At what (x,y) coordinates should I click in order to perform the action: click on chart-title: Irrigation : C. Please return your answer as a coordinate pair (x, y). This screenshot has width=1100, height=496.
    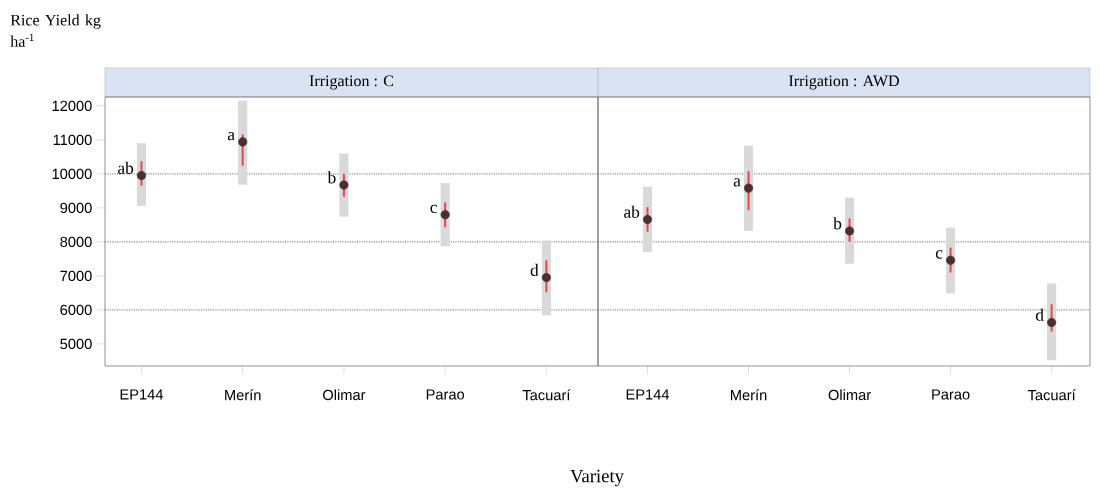
    Looking at the image, I should click on (351, 82).